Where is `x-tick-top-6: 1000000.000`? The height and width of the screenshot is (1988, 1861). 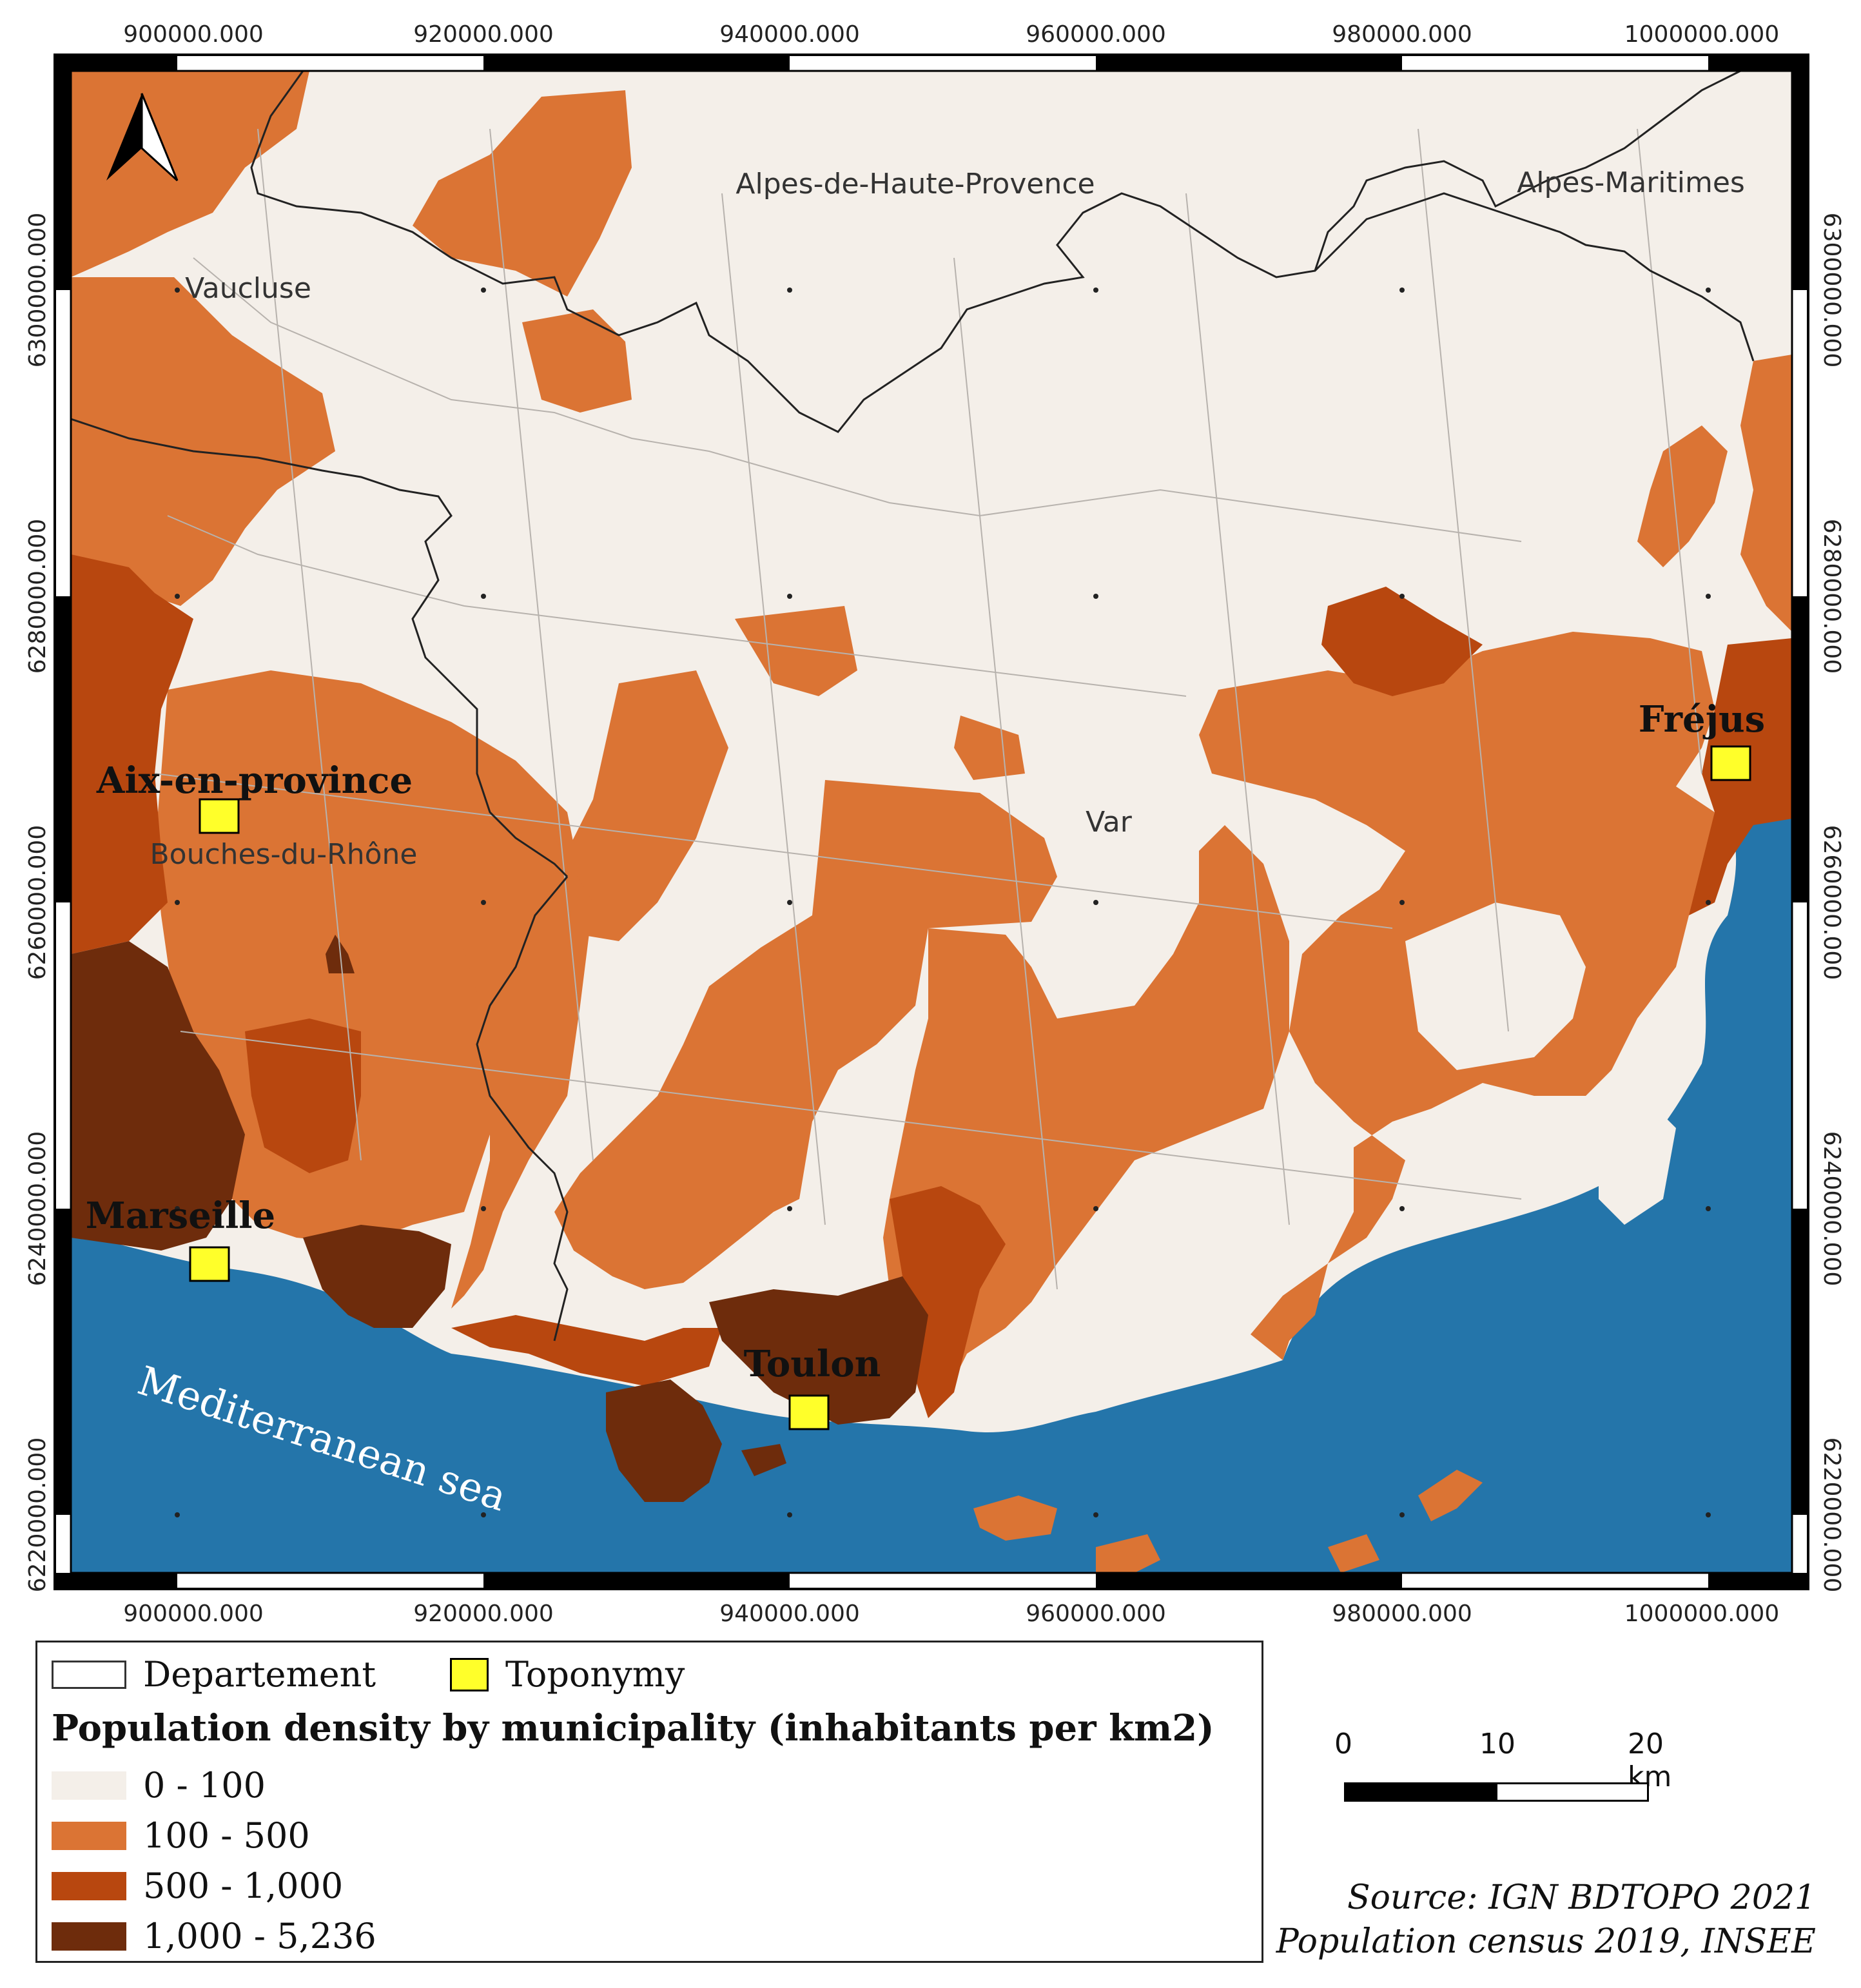 x-tick-top-6: 1000000.000 is located at coordinates (1702, 35).